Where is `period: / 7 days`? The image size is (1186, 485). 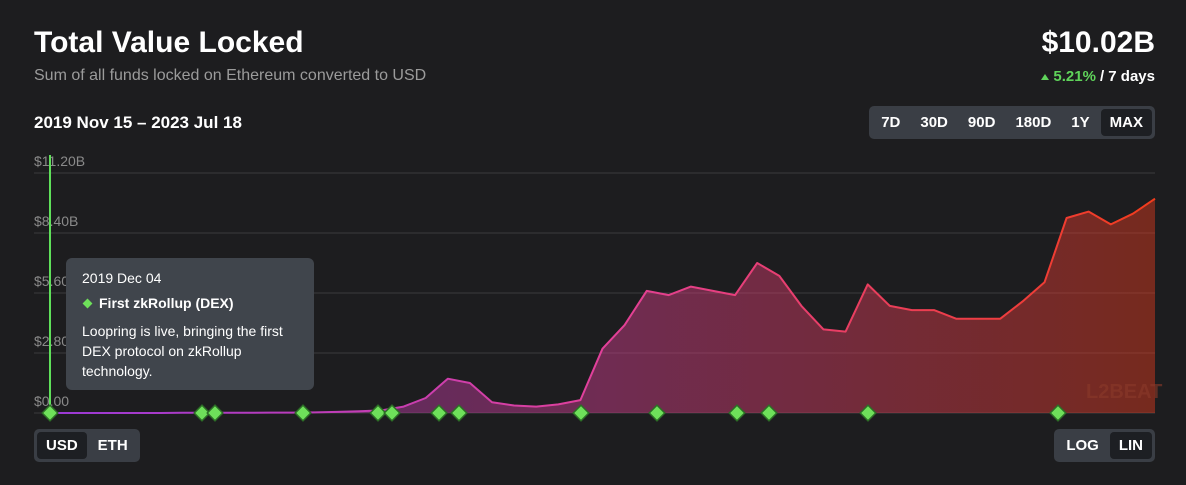 period: / 7 days is located at coordinates (1127, 76).